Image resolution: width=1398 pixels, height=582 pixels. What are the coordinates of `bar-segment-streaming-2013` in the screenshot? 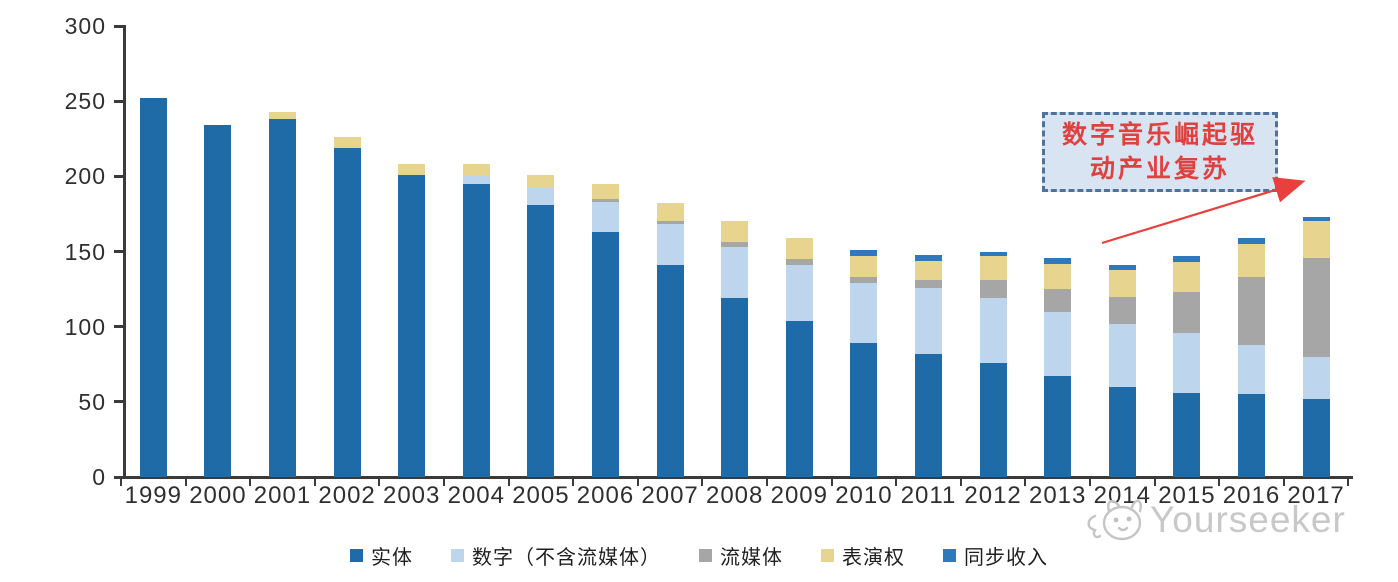 It's located at (1058, 300).